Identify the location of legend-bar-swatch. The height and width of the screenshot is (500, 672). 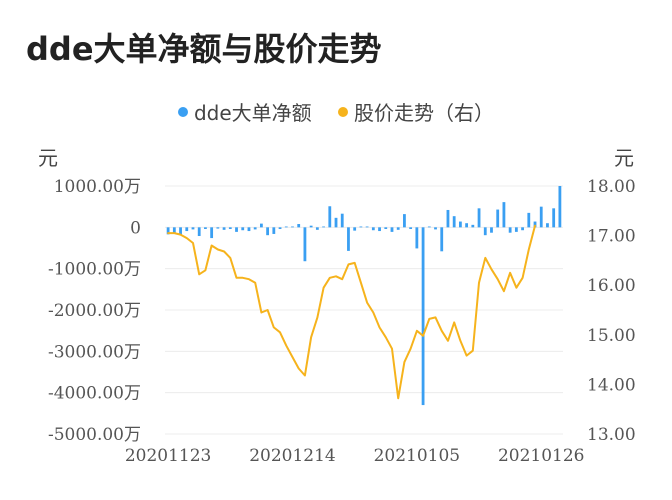
(182, 111).